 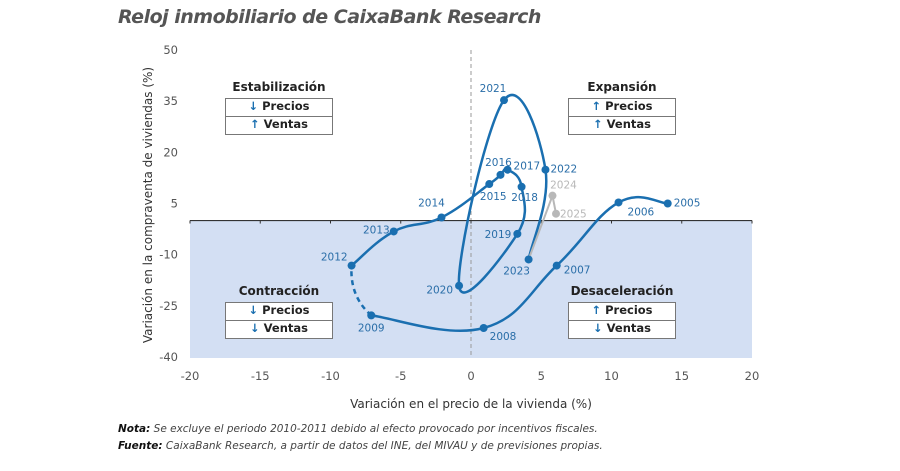 What do you see at coordinates (527, 167) in the screenshot?
I see `year-label-2017: 2017` at bounding box center [527, 167].